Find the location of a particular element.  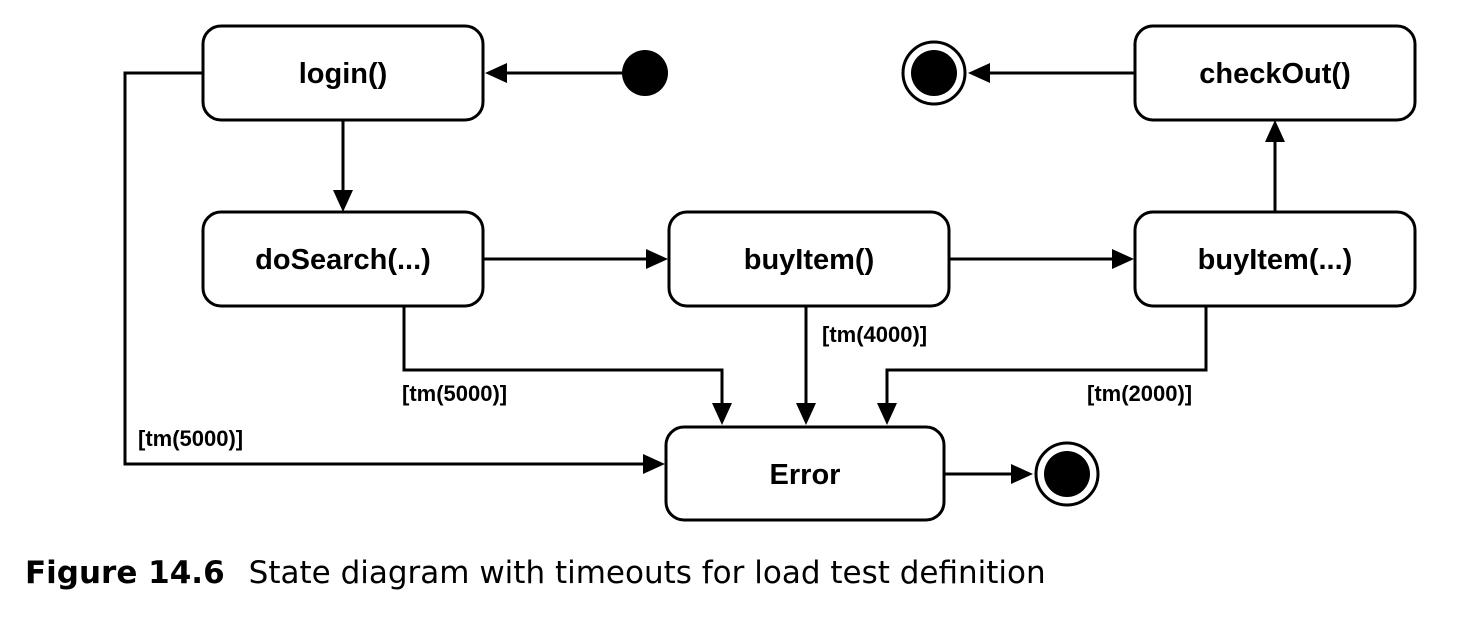

state-buyitem-args: buyItem(...) is located at coordinates (1275, 259).